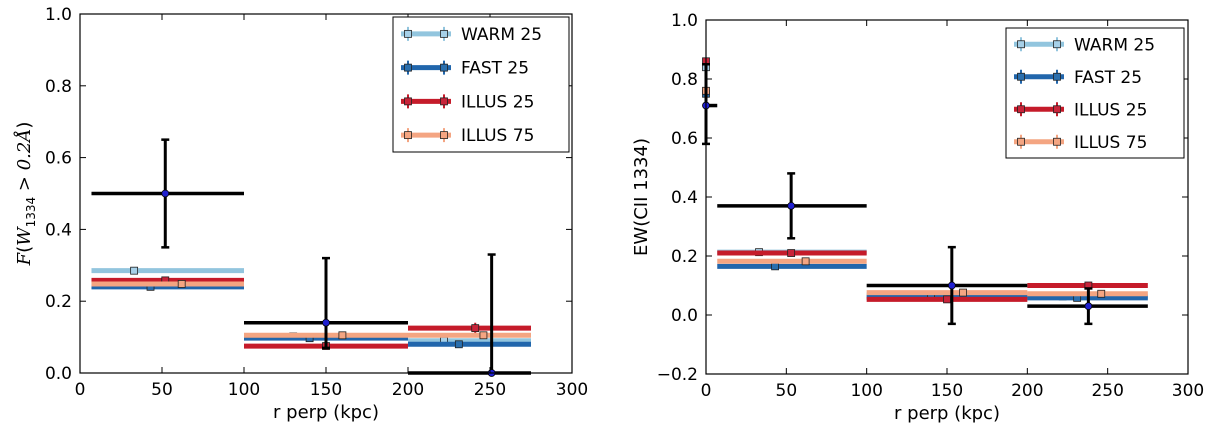  Describe the element at coordinates (31, 212) in the screenshot. I see `y-label-sub: 1334` at that location.